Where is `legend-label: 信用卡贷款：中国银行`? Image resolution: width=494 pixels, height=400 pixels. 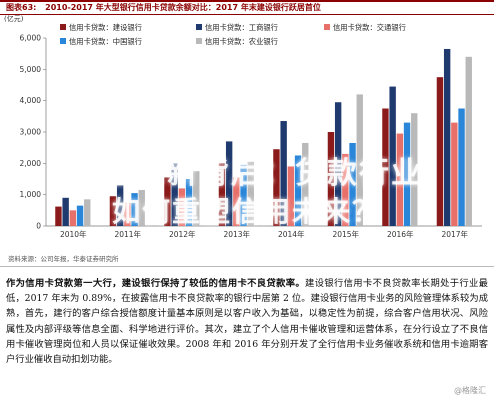 legend-label: 信用卡贷款：中国银行 is located at coordinates (105, 41).